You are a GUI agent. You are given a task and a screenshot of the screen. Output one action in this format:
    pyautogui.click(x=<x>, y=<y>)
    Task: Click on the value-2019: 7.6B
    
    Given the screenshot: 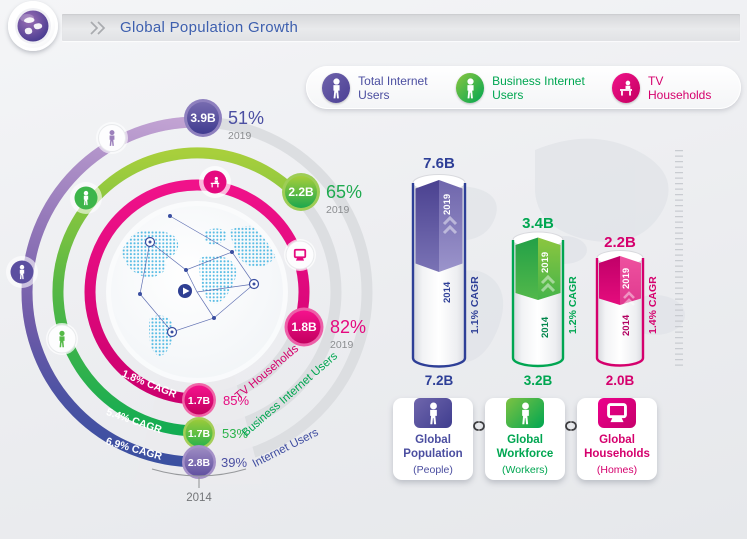 What is the action you would take?
    pyautogui.click(x=439, y=163)
    